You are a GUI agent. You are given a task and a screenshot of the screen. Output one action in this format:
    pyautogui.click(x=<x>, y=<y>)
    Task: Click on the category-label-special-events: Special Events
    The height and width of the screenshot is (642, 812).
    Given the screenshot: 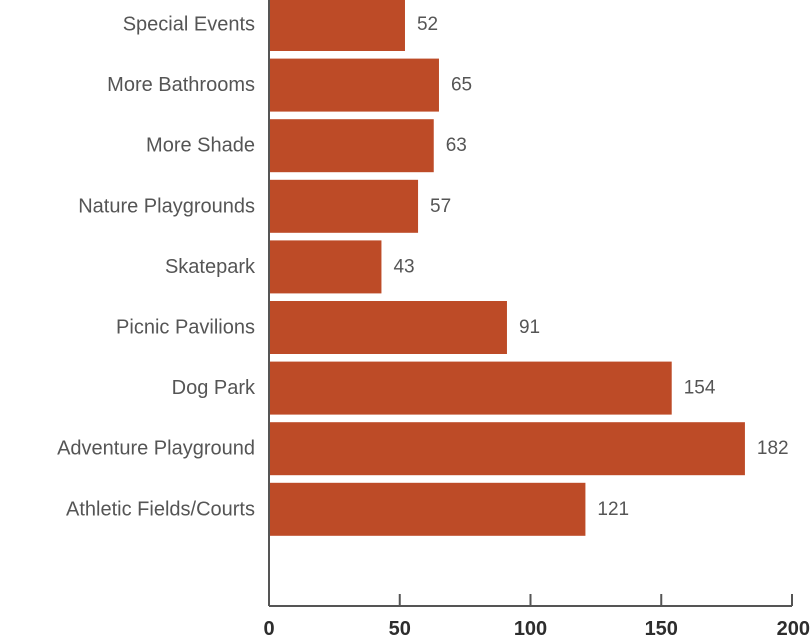 What is the action you would take?
    pyautogui.click(x=189, y=25)
    